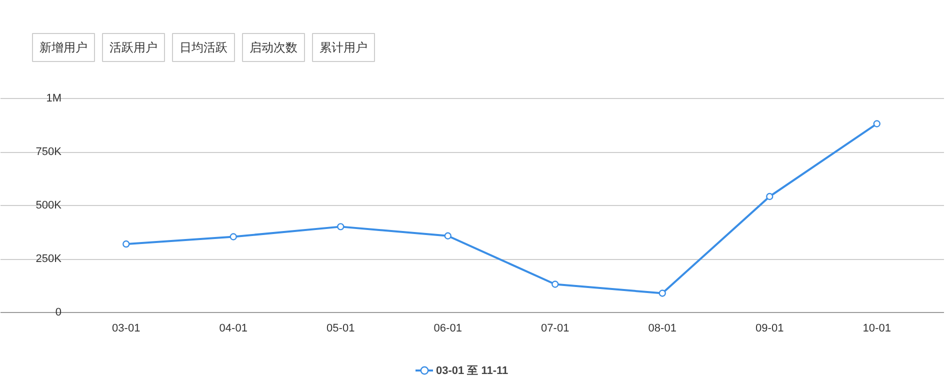  Describe the element at coordinates (49, 206) in the screenshot. I see `y-tick-label: 500K` at that location.